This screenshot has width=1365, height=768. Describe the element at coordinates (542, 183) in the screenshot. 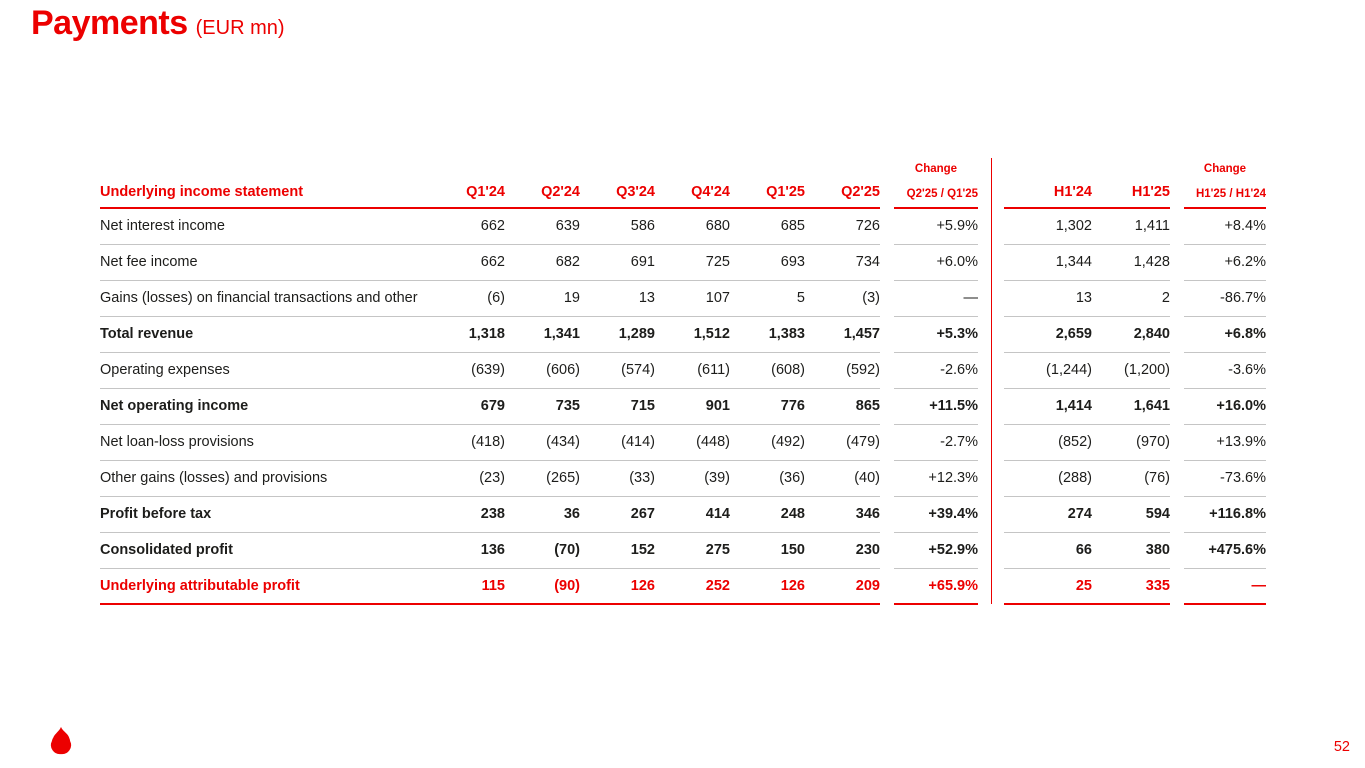

I see `header-q2-24: Q2'24` at that location.